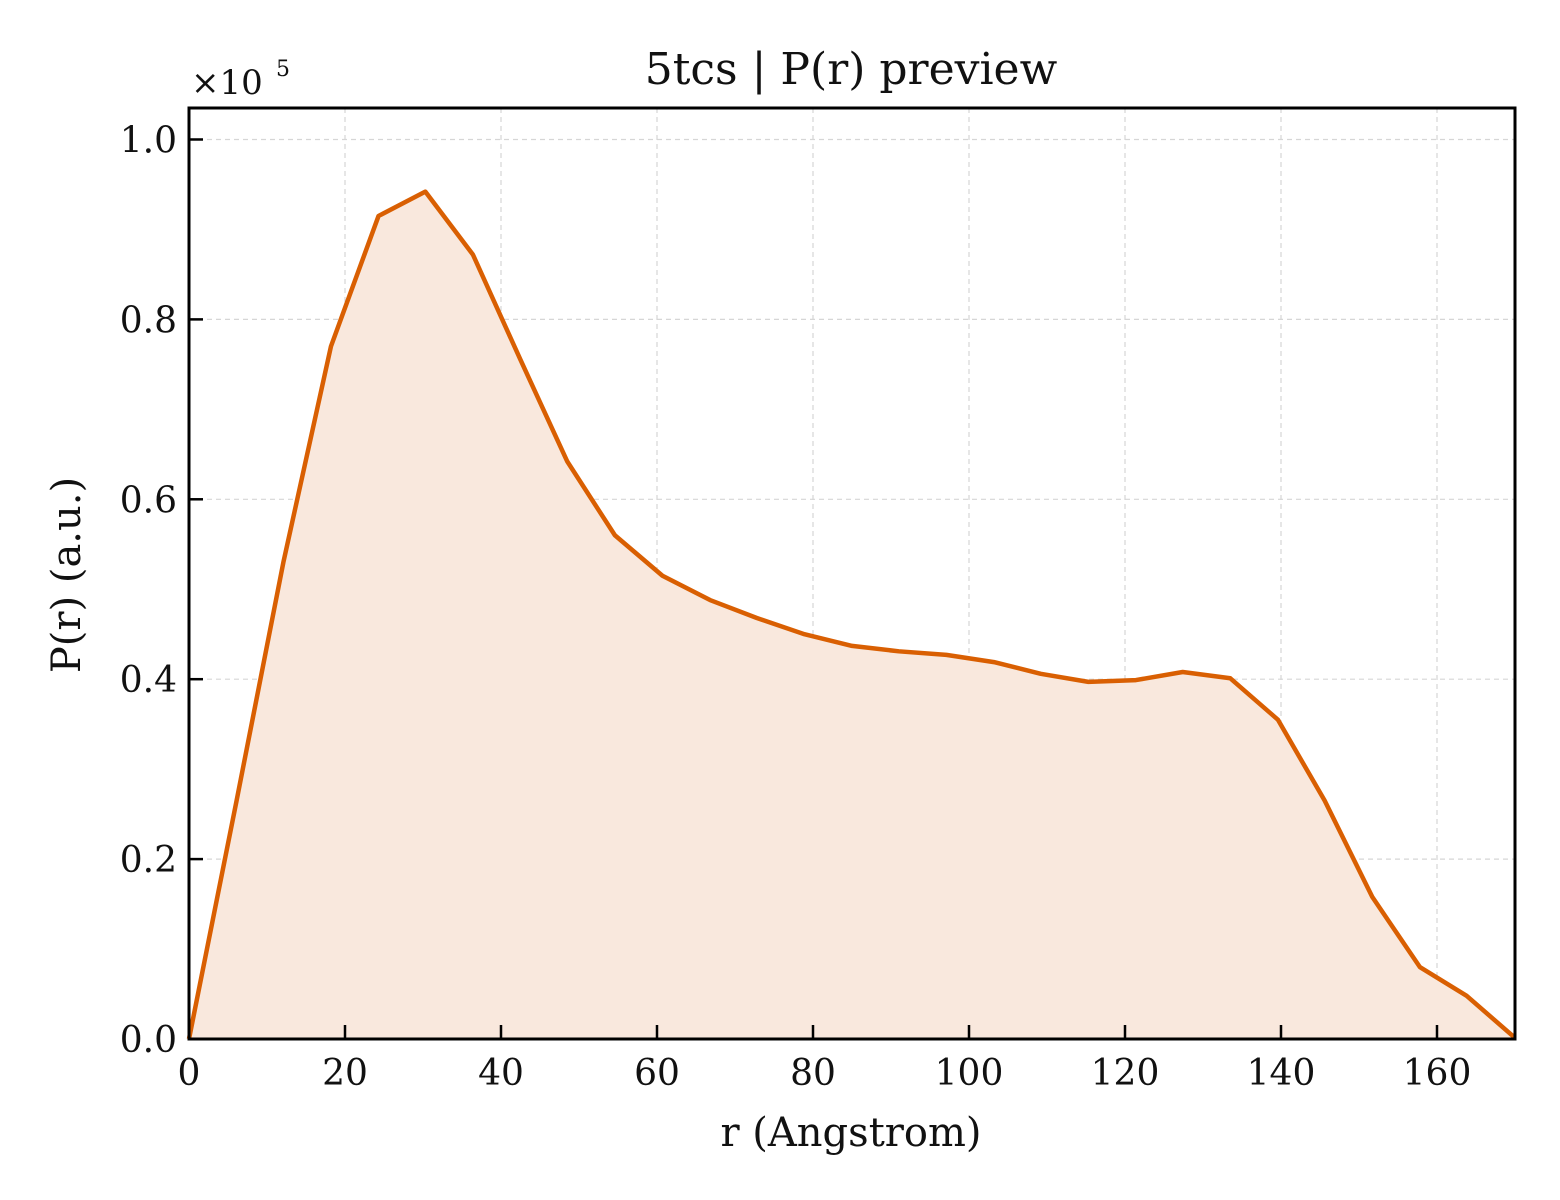 The height and width of the screenshot is (1200, 1560). What do you see at coordinates (969, 1073) in the screenshot?
I see `x-tick-label-100: 100` at bounding box center [969, 1073].